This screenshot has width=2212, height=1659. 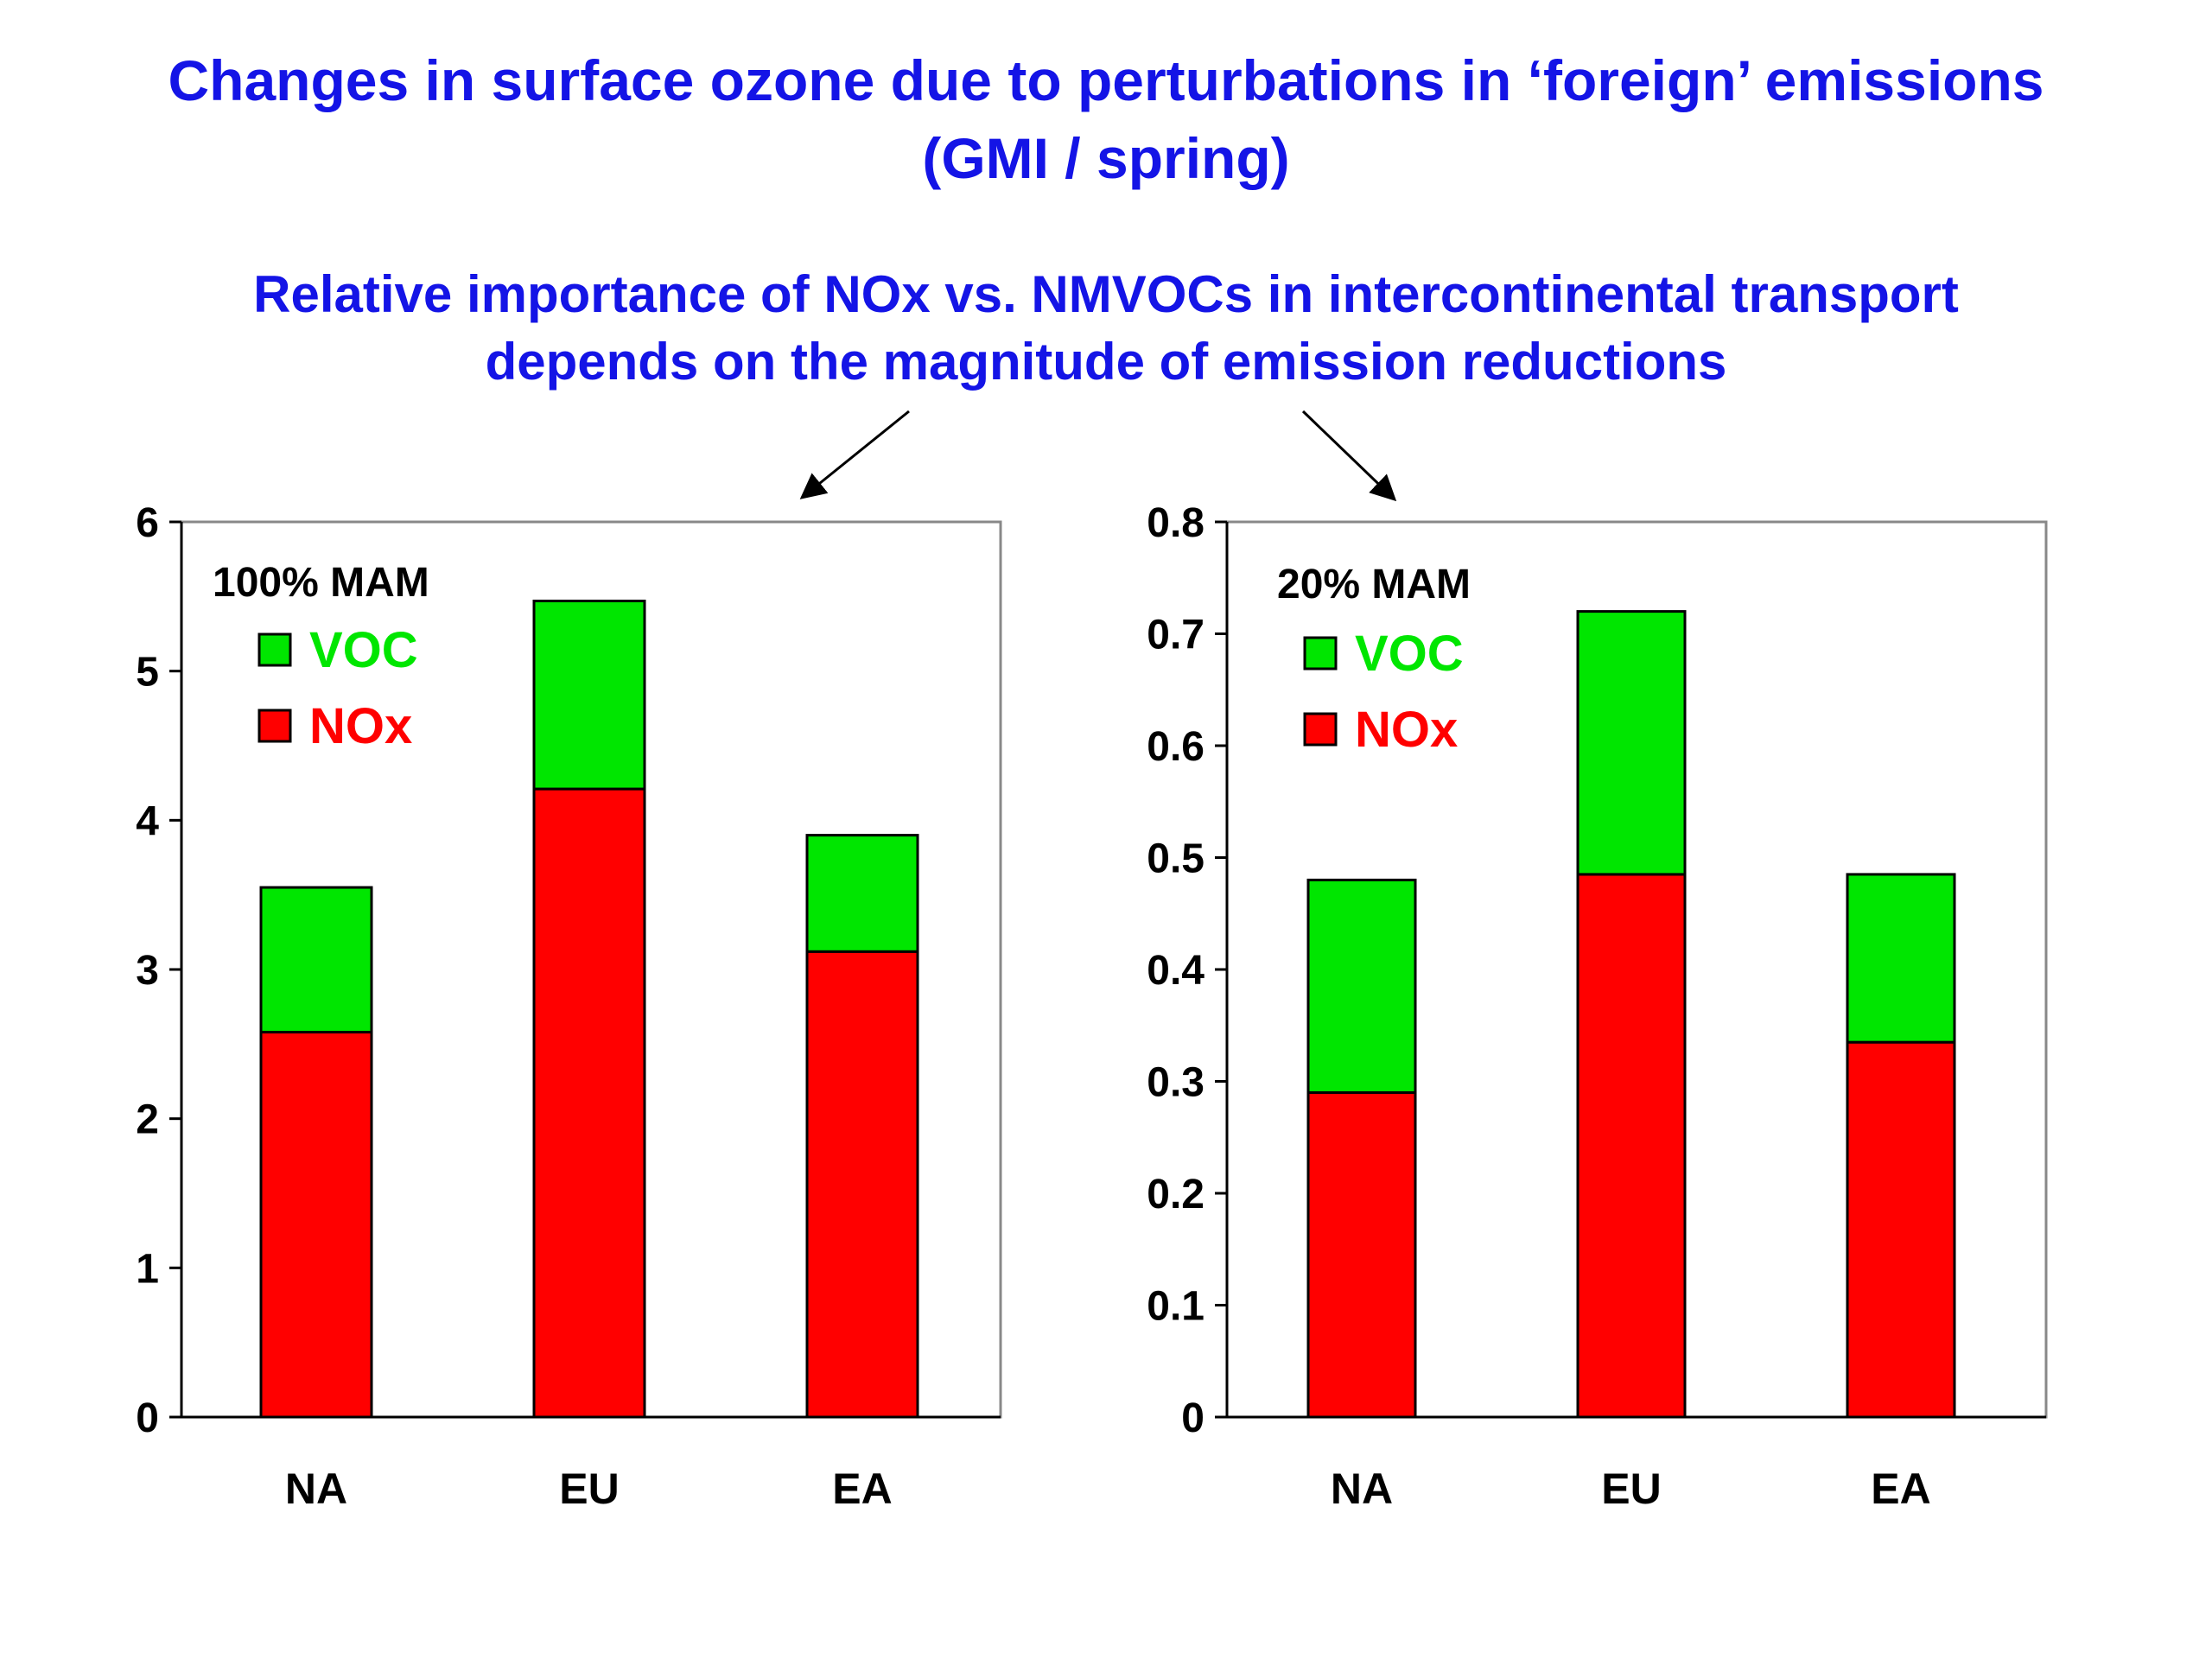 What do you see at coordinates (1176, 859) in the screenshot?
I see `y-tick-label: 0.5` at bounding box center [1176, 859].